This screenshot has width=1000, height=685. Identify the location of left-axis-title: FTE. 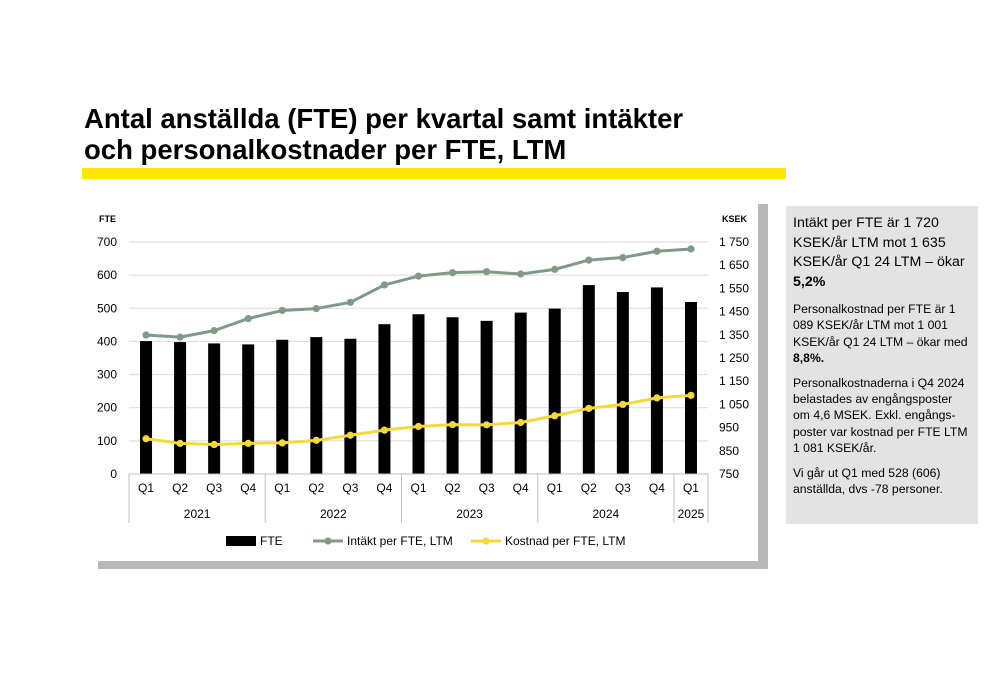
(107, 219).